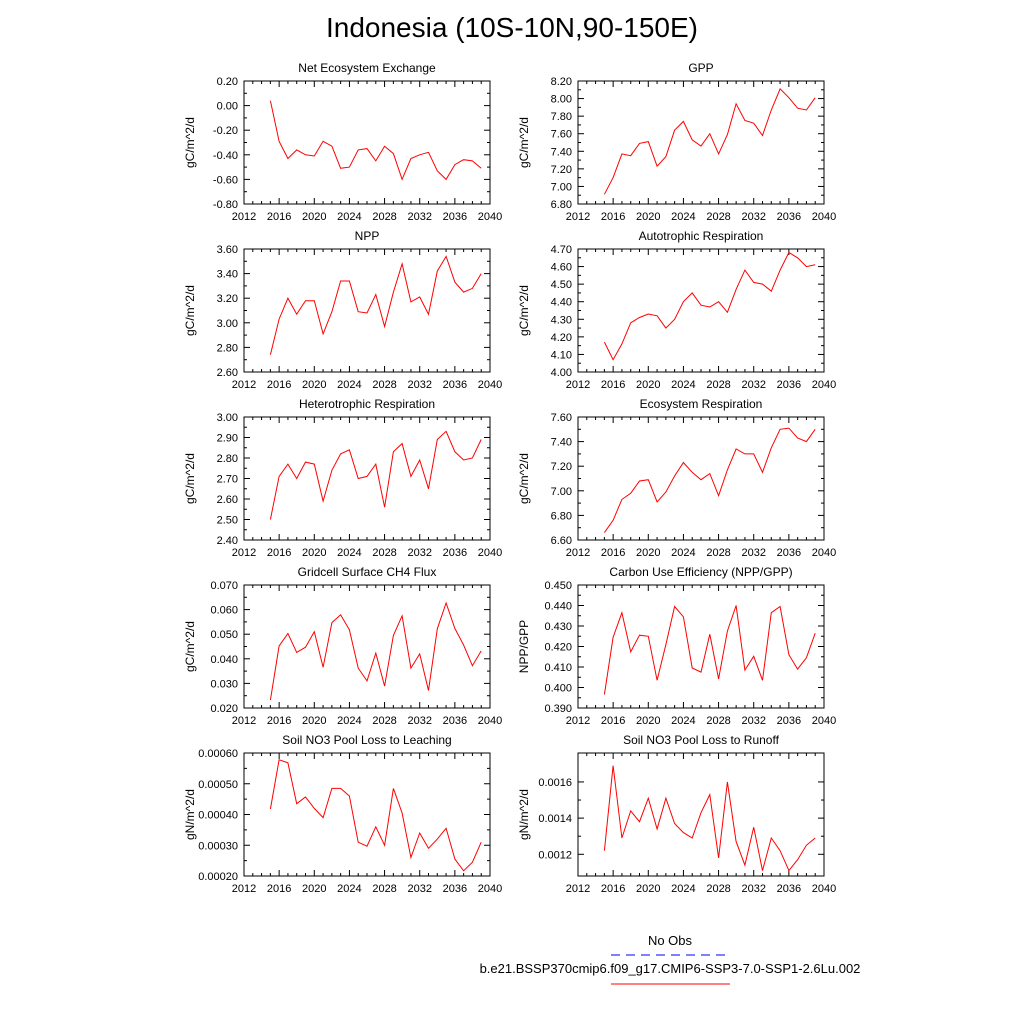 The width and height of the screenshot is (1024, 1024). What do you see at coordinates (225, 180) in the screenshot?
I see `y-tick-label: -0.60` at bounding box center [225, 180].